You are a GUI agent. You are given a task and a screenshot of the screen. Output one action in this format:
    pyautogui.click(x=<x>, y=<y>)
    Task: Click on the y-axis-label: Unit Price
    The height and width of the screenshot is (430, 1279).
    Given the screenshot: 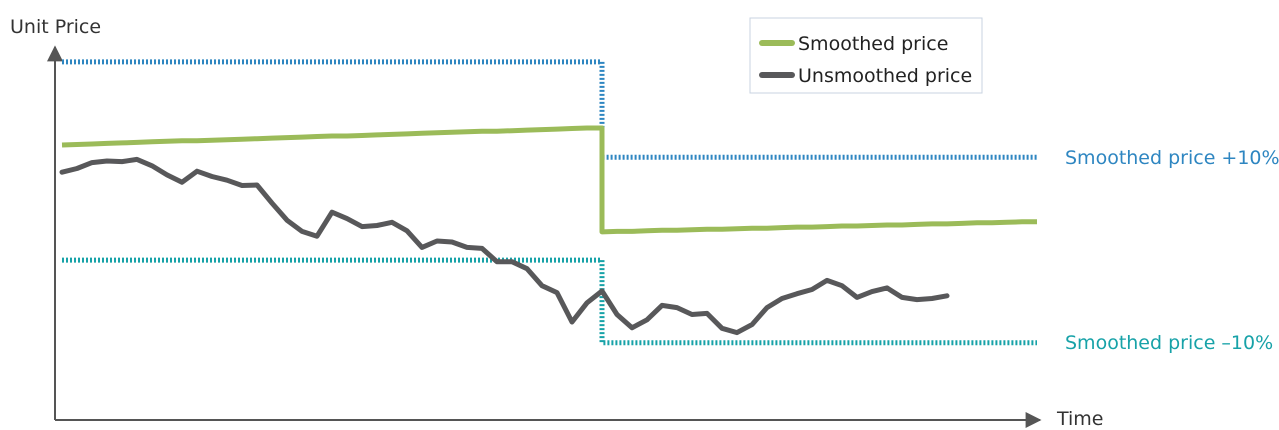 What is the action you would take?
    pyautogui.click(x=55, y=27)
    